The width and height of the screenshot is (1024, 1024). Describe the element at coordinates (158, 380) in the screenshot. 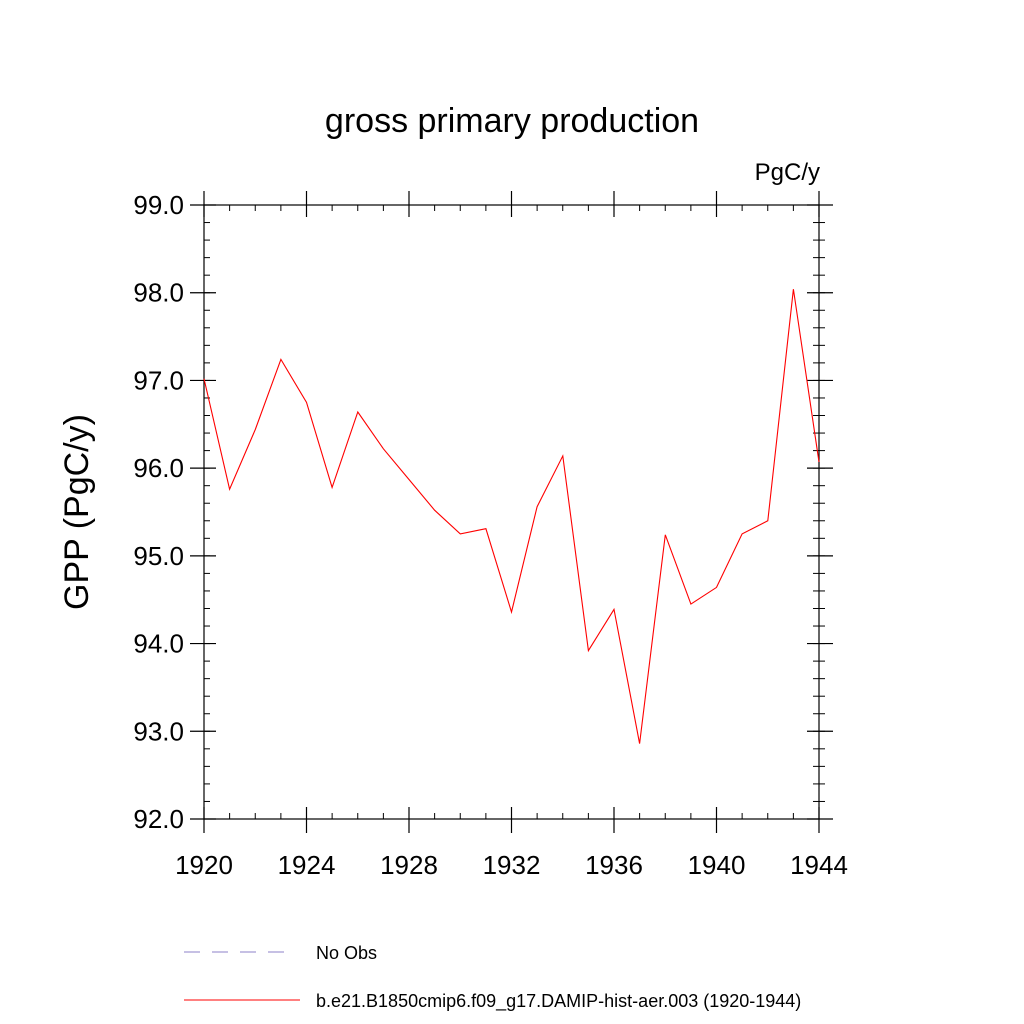

I see `y-tick-label: 97.0` at that location.